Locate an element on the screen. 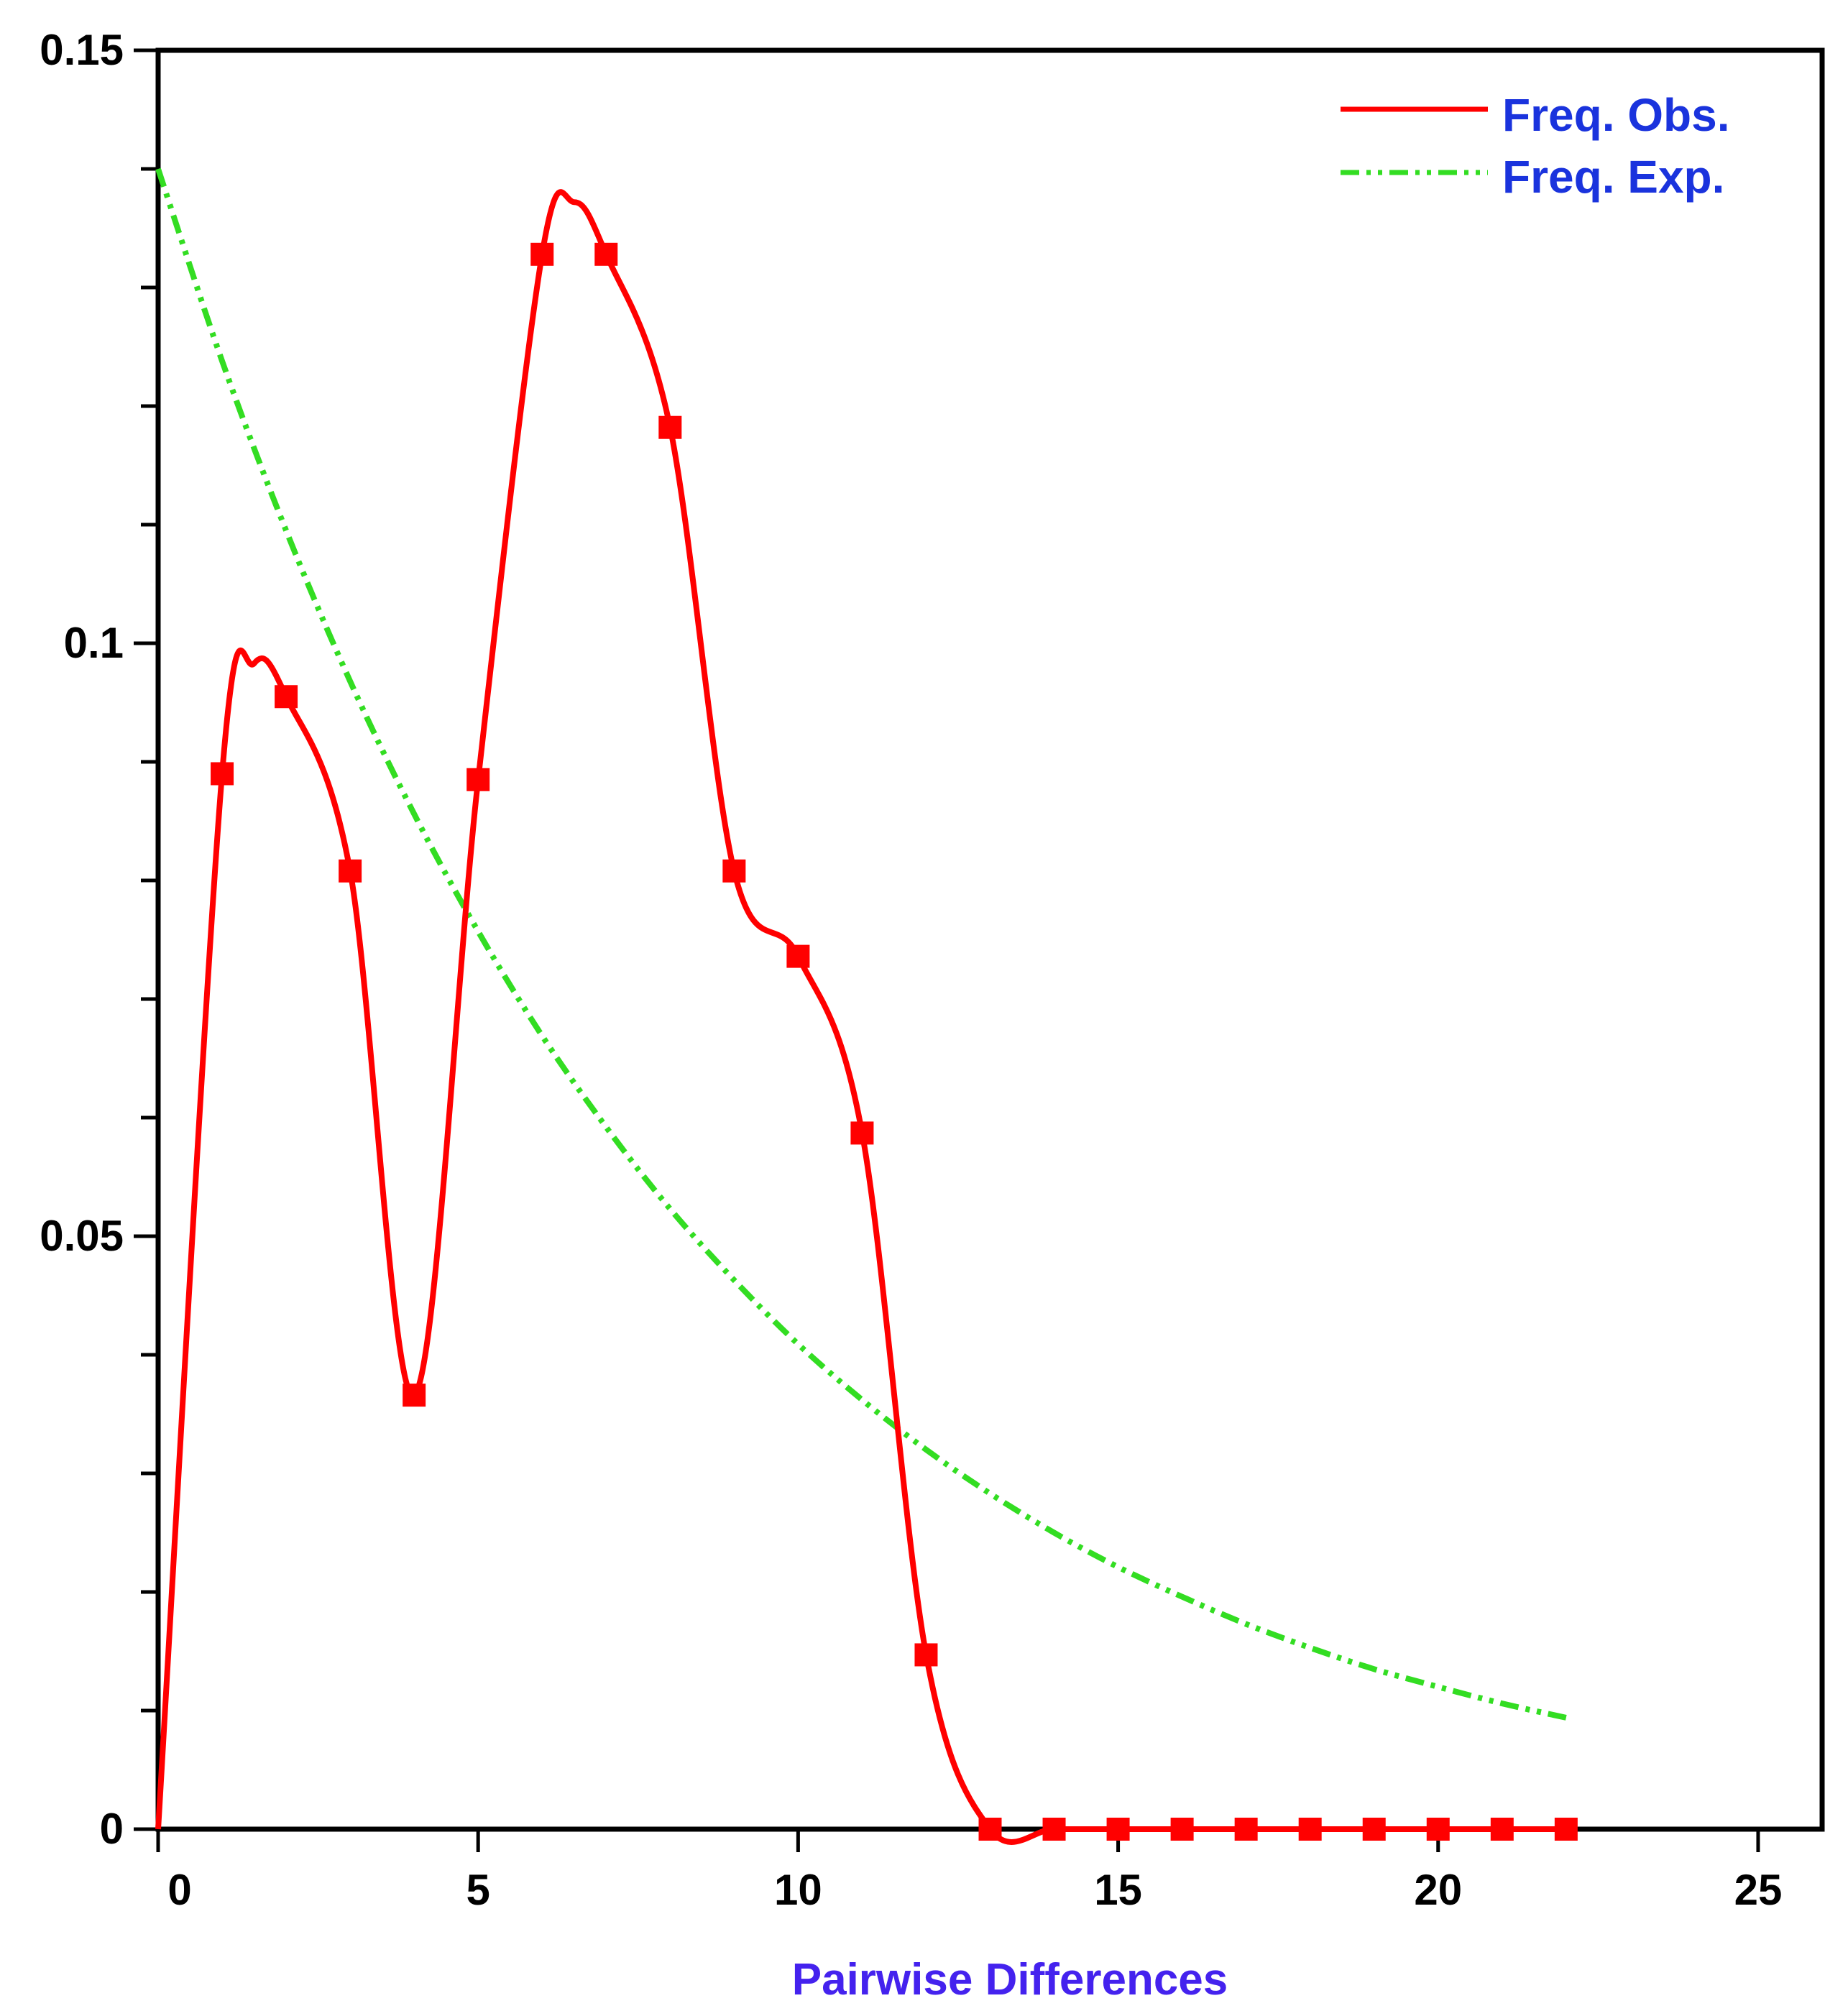 The width and height of the screenshot is (1848, 2011). legend-label-freq-exp: Freq. Exp. is located at coordinates (1613, 177).